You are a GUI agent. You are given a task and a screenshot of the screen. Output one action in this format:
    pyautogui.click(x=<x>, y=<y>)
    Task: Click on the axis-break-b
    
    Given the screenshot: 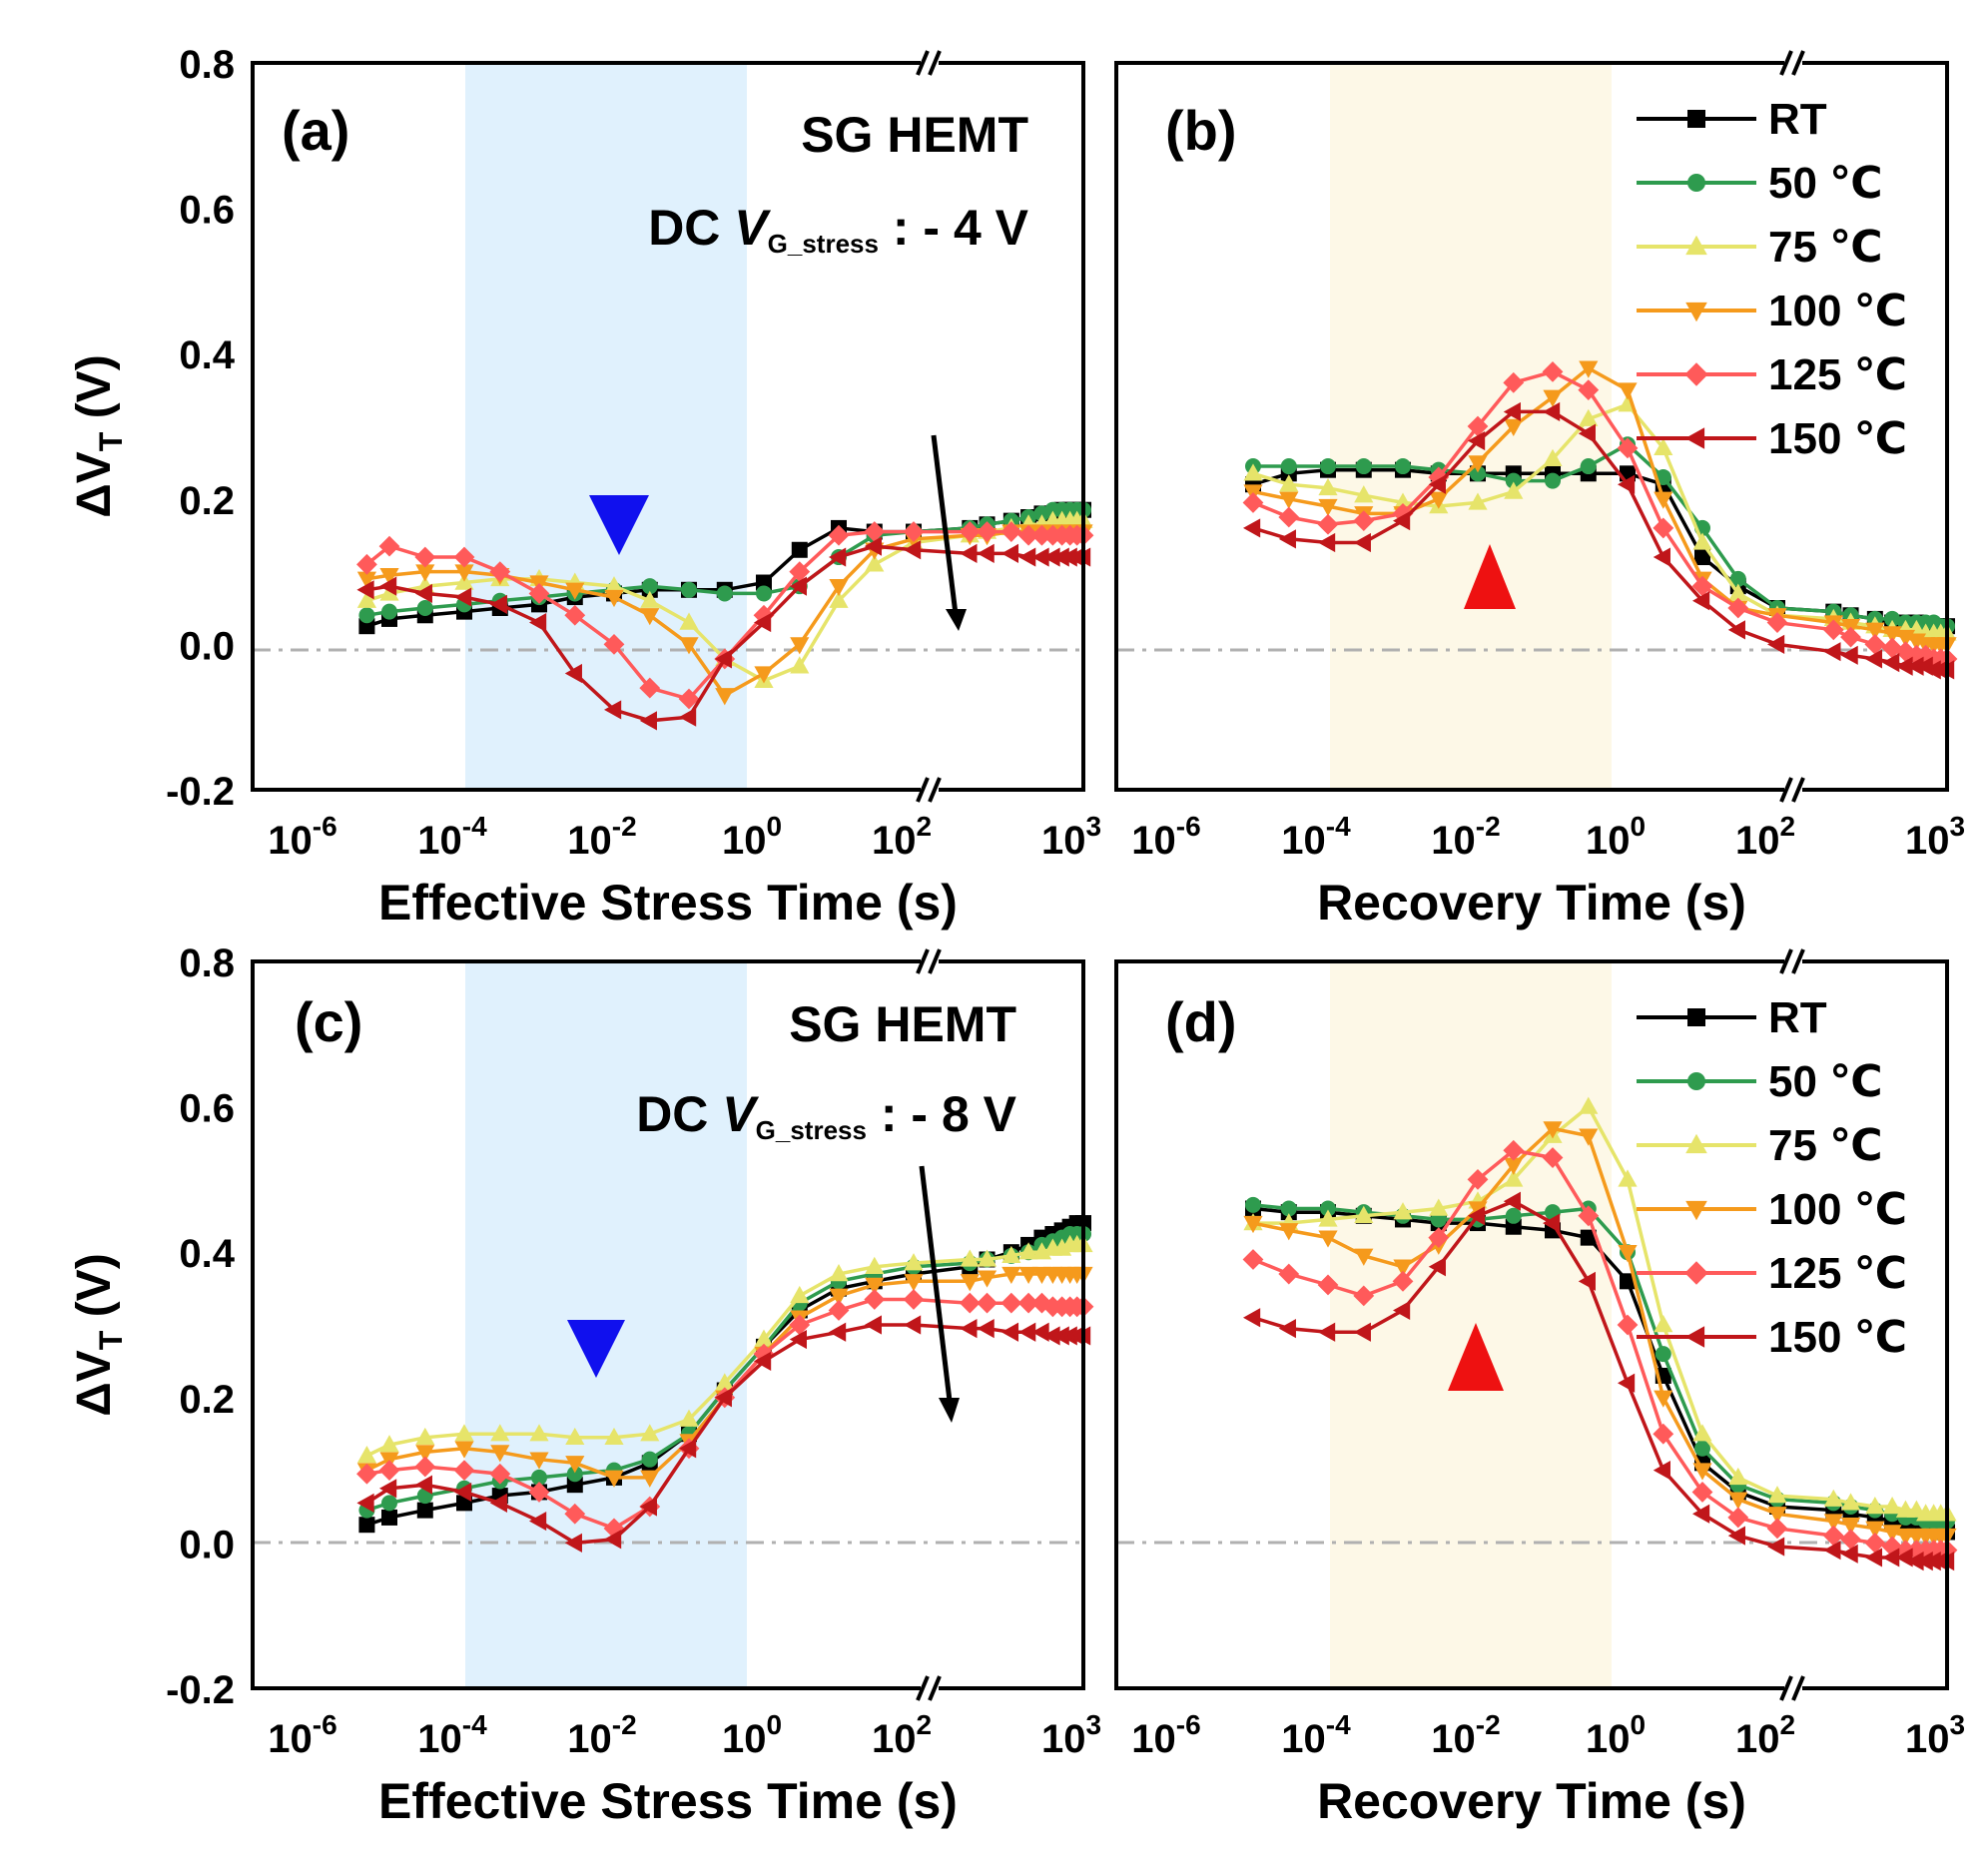 What is the action you would take?
    pyautogui.click(x=1792, y=427)
    